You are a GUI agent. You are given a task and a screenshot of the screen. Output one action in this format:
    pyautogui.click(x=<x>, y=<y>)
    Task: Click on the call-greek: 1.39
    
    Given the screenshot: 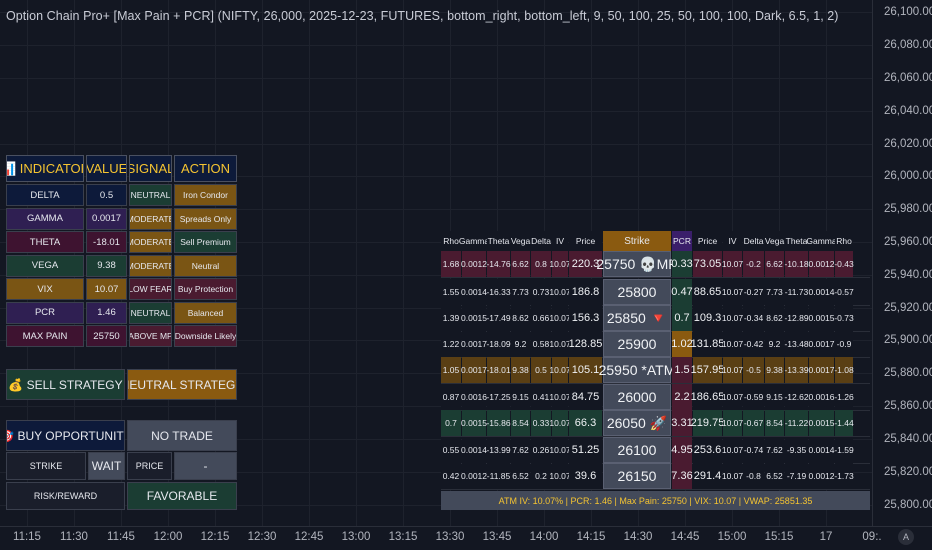 What is the action you would take?
    pyautogui.click(x=451, y=318)
    